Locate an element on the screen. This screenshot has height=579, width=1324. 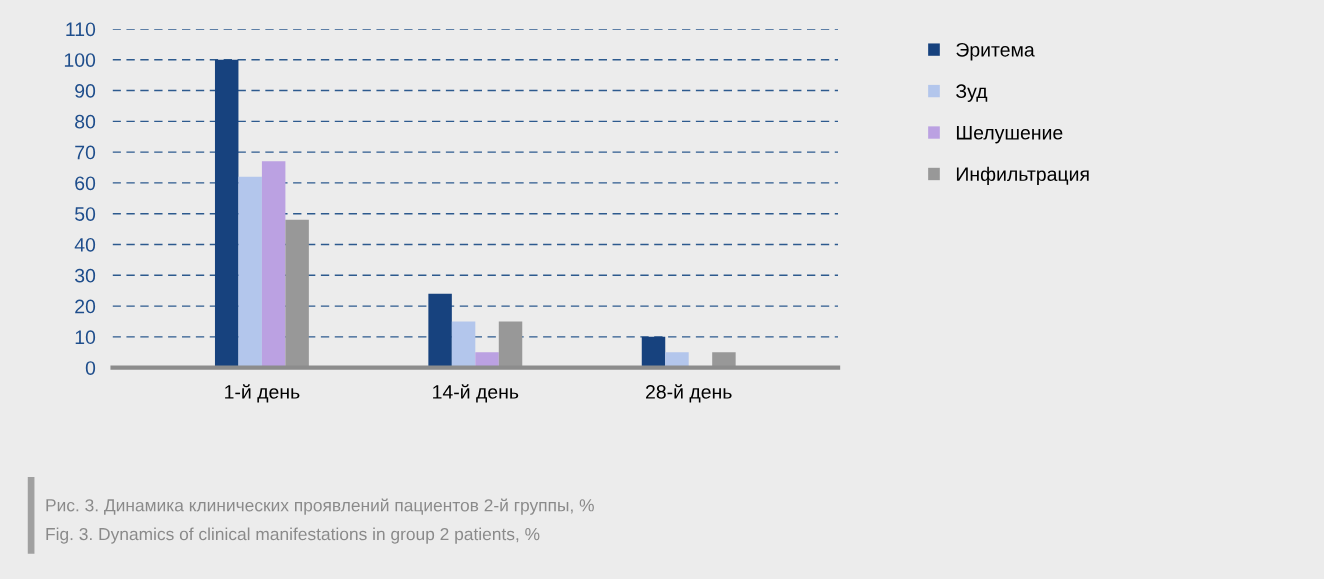
y-tick-label: 80 is located at coordinates (85, 121).